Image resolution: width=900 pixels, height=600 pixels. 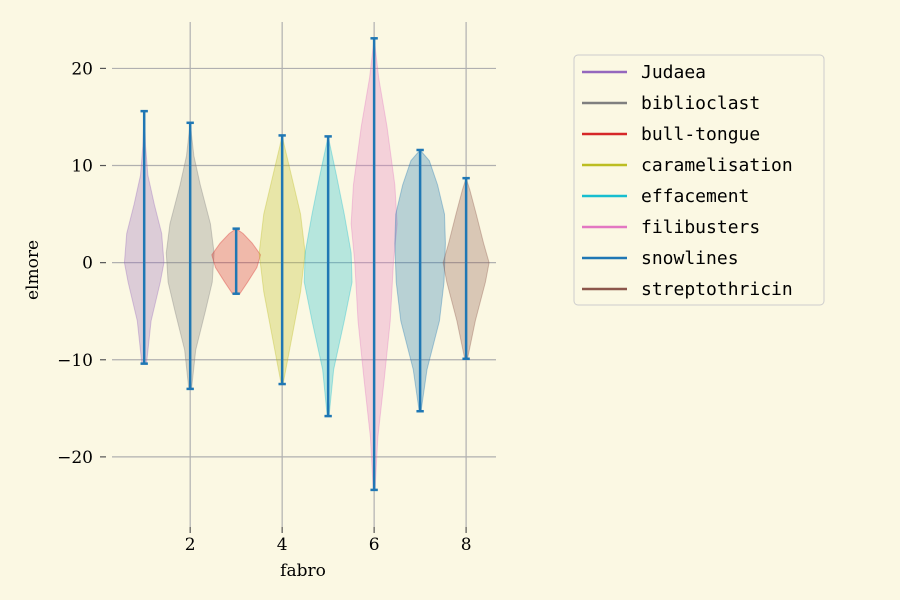 I want to click on legend-label: streptothricin, so click(x=717, y=289).